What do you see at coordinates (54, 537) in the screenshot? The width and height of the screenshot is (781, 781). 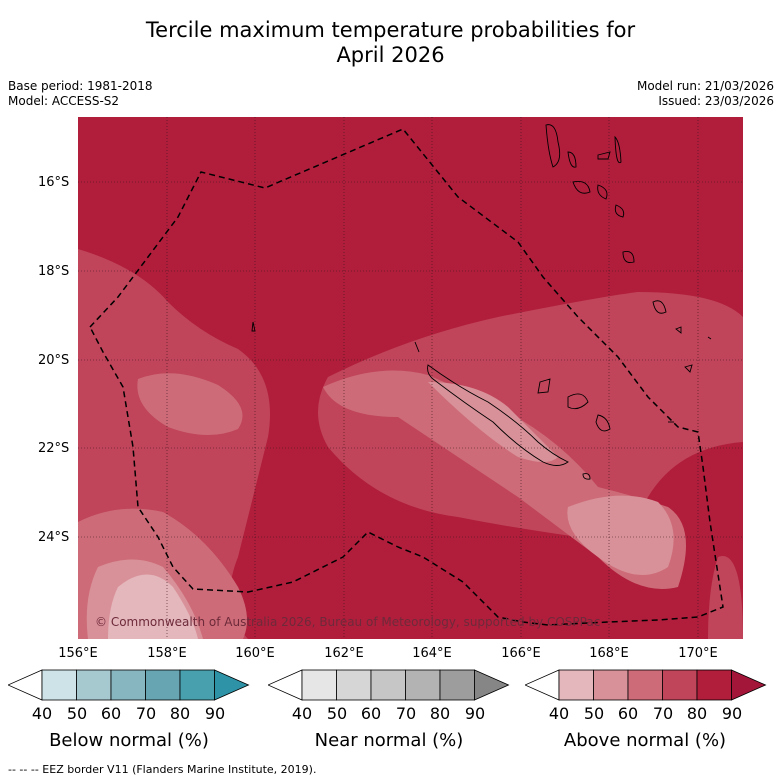 I see `lat-label-24s: 24°S` at bounding box center [54, 537].